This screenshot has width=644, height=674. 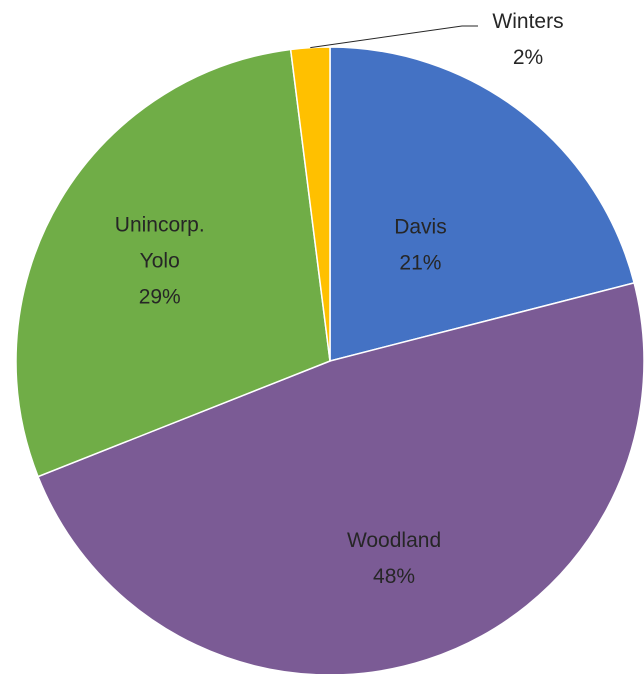 What do you see at coordinates (527, 21) in the screenshot?
I see `data-label-name-winters: Winters` at bounding box center [527, 21].